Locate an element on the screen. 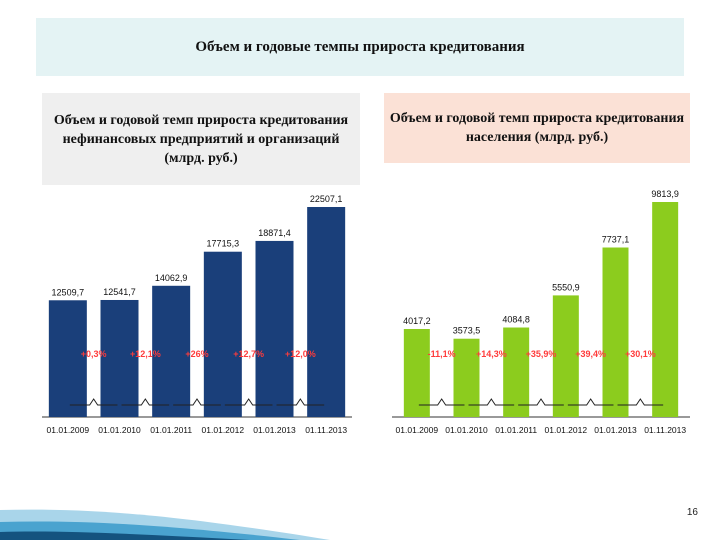 The height and width of the screenshot is (540, 720). data-label: 12541,7 is located at coordinates (119, 292).